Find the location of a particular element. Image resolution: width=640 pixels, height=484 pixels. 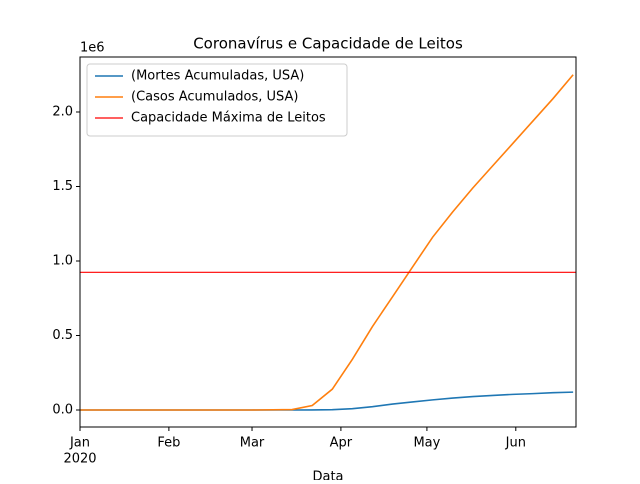

x-tick-label: Feb is located at coordinates (168, 443).